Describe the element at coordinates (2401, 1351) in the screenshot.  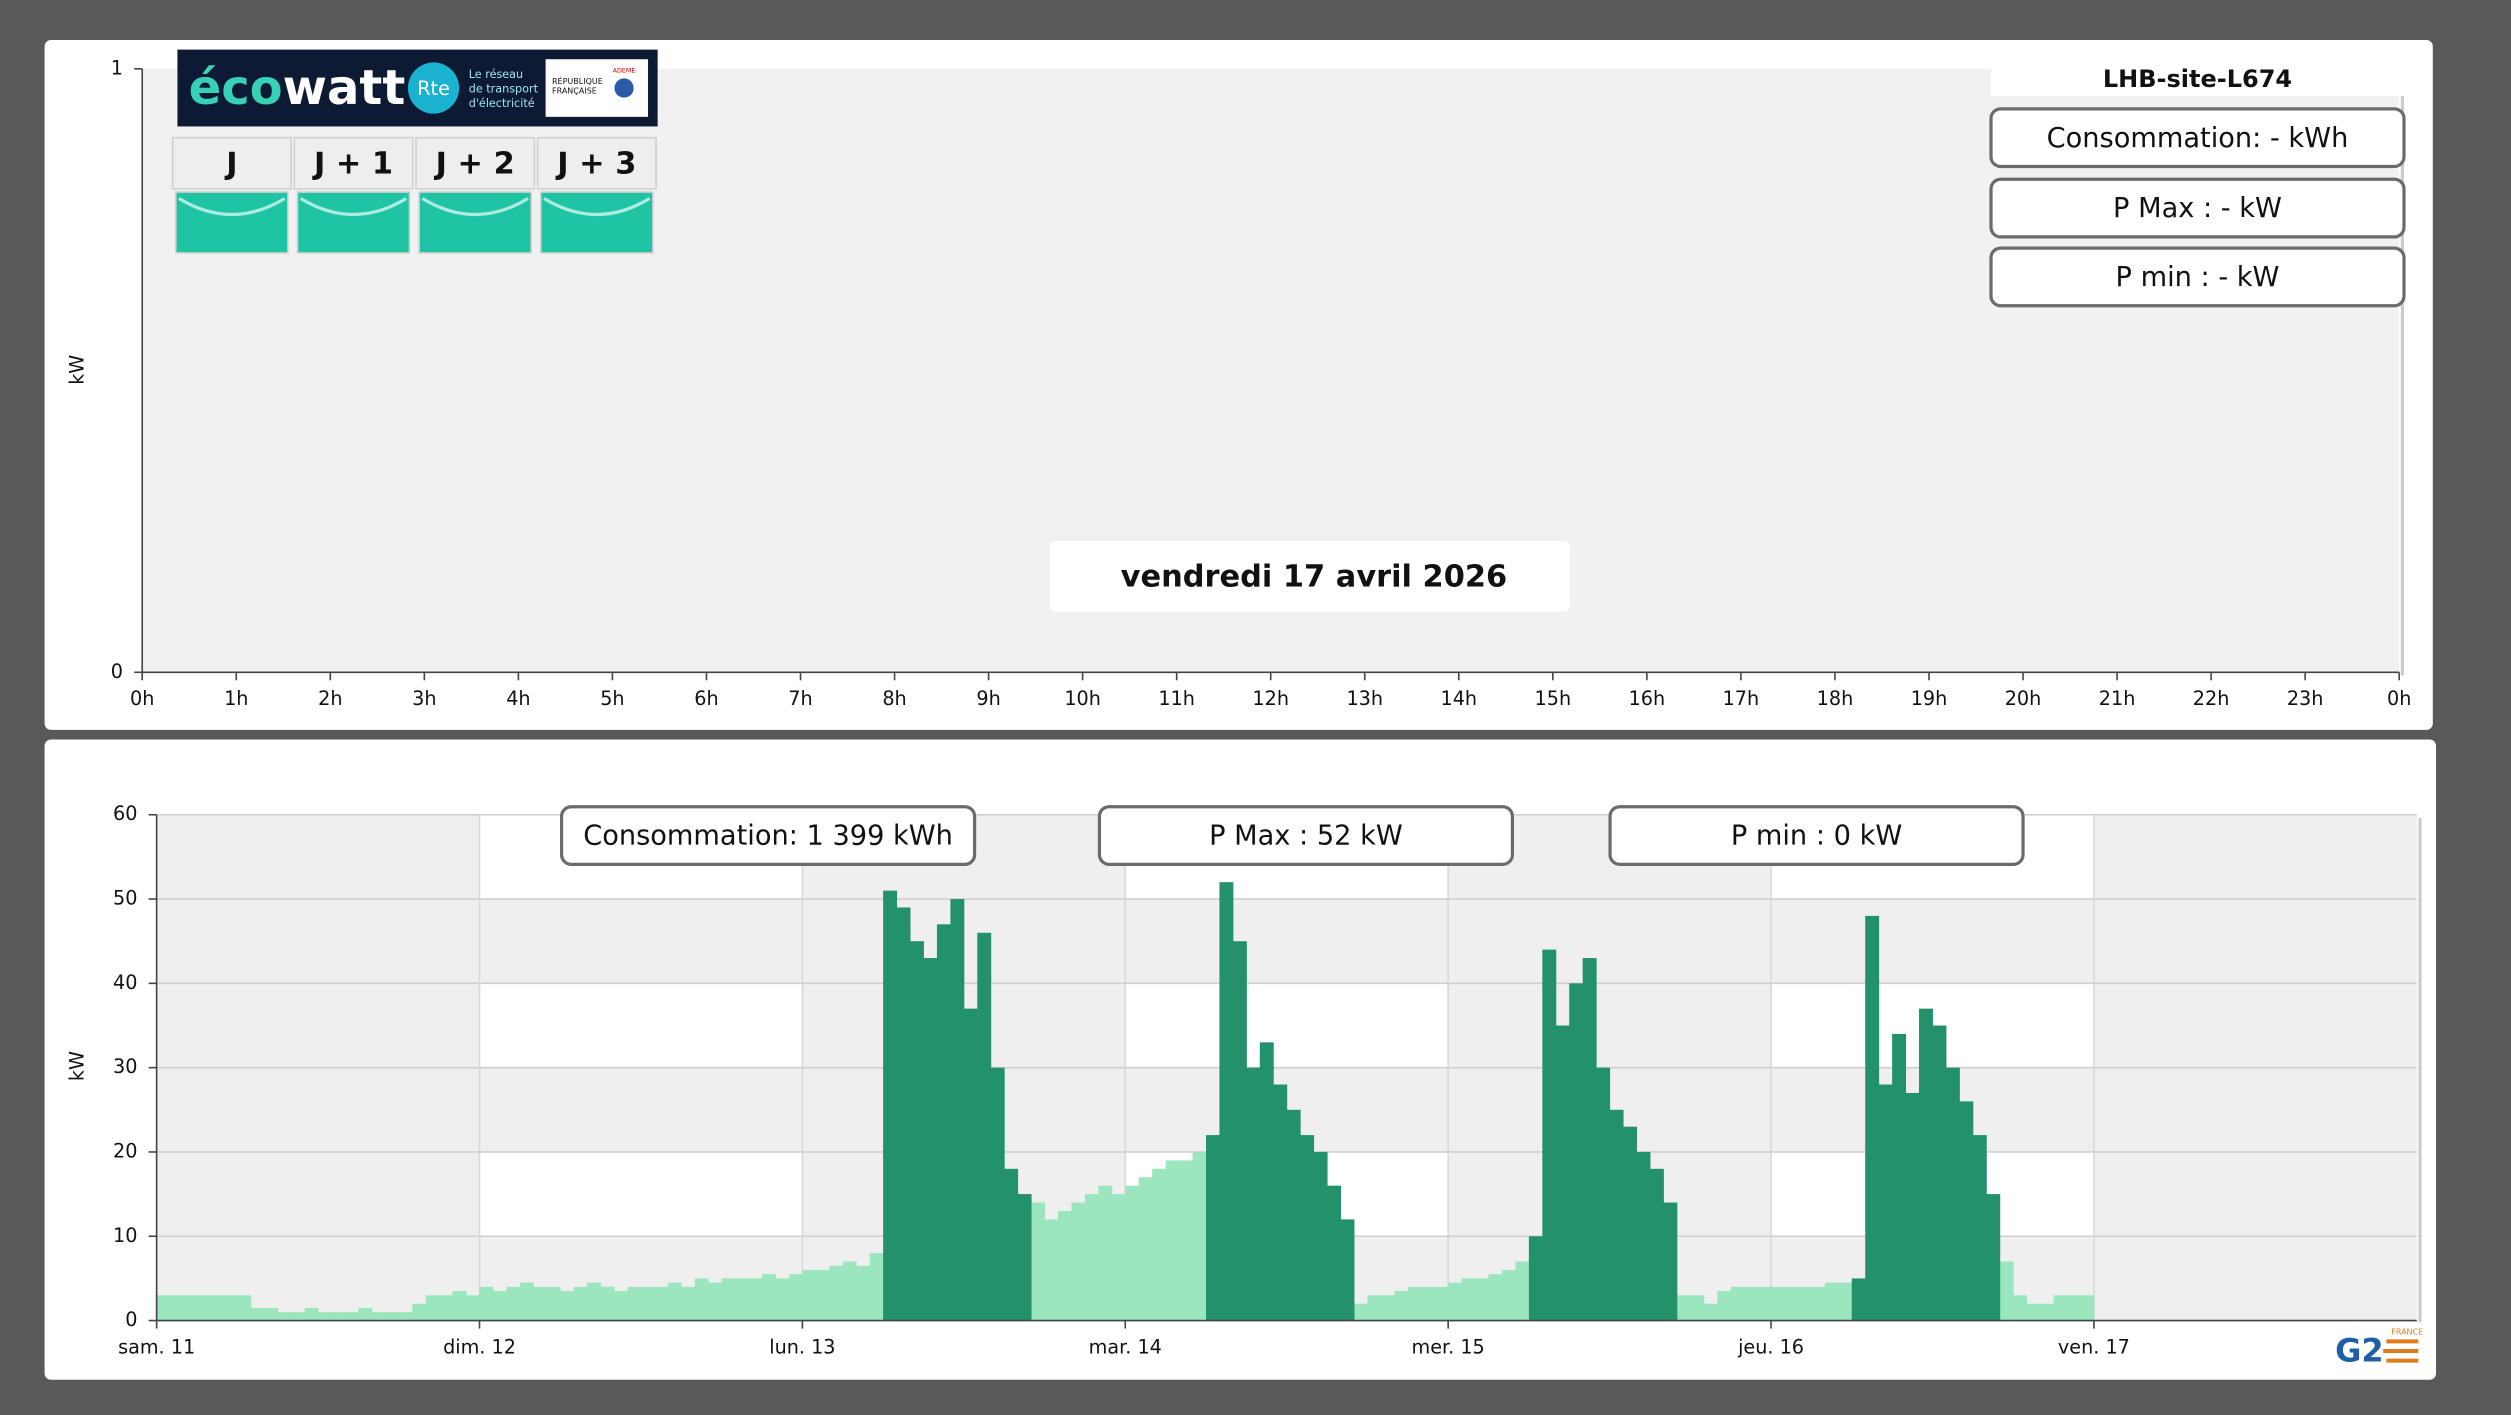
I see `brand-mark` at that location.